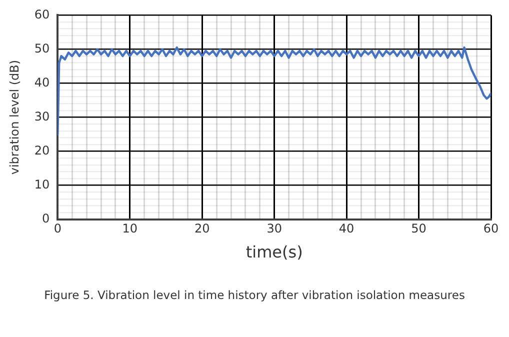 Image resolution: width=509 pixels, height=337 pixels. What do you see at coordinates (42, 82) in the screenshot?
I see `y-tick-label: 40` at bounding box center [42, 82].